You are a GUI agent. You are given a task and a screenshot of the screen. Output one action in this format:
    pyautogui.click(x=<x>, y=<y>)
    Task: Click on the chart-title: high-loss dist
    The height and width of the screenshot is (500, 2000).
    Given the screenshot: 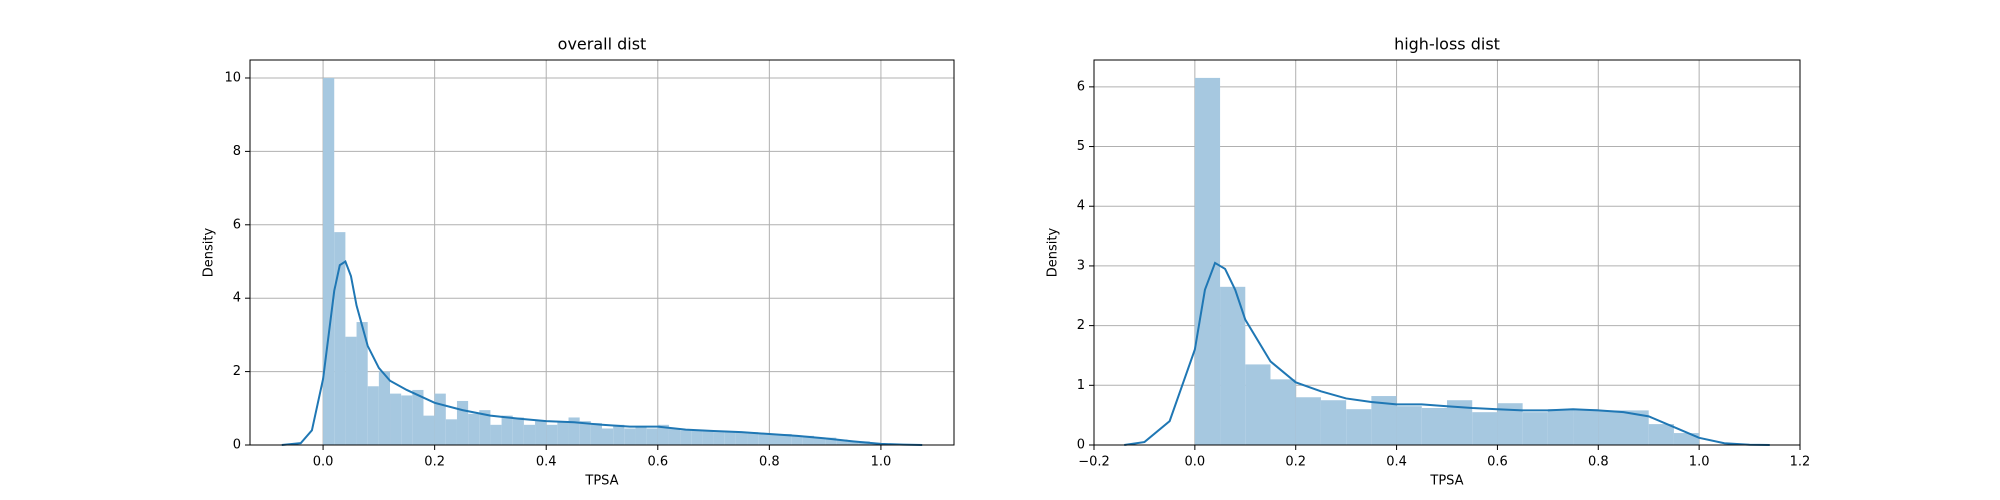 What is the action you would take?
    pyautogui.click(x=1447, y=44)
    